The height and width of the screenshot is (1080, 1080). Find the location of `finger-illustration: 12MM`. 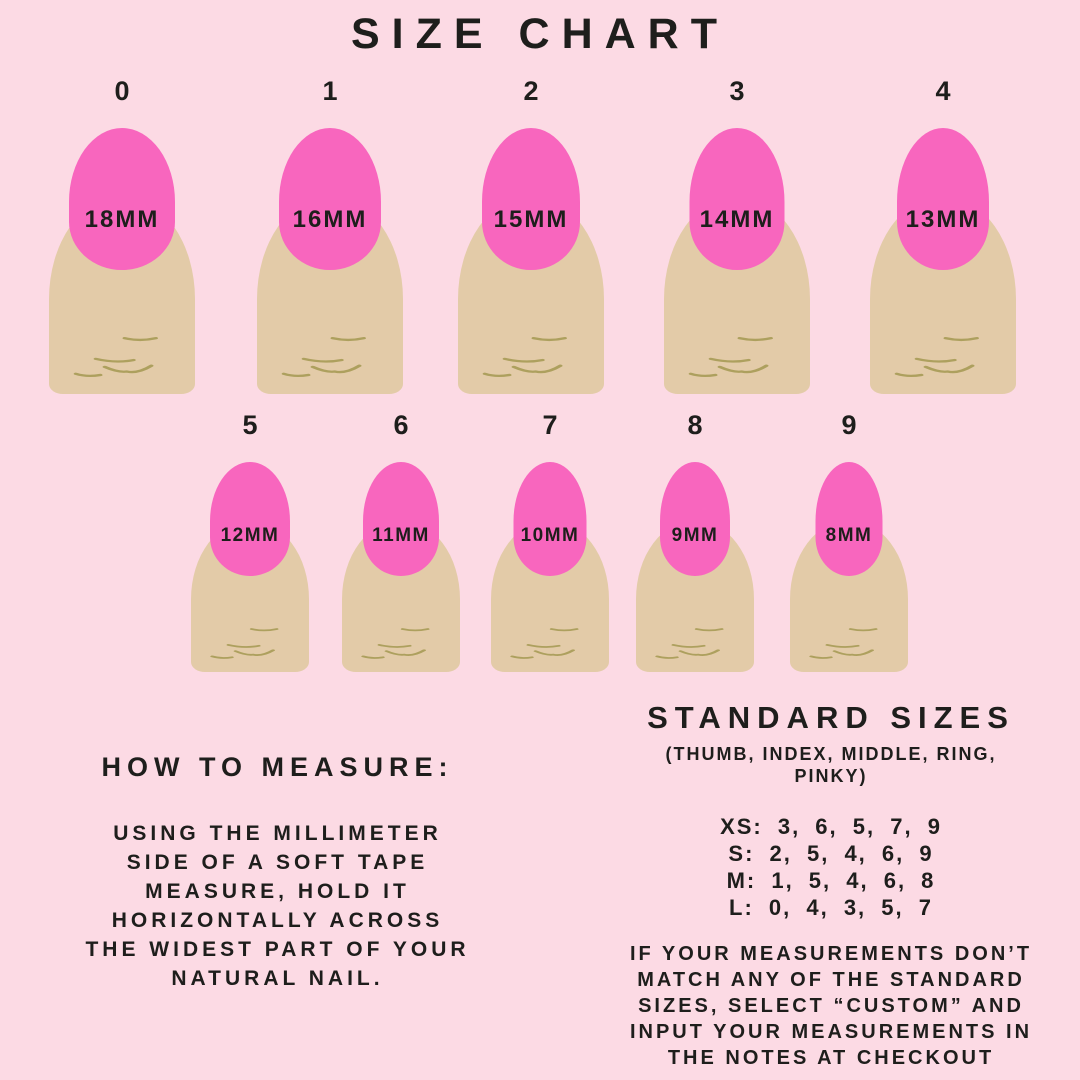

finger-illustration: 12MM is located at coordinates (250, 567).